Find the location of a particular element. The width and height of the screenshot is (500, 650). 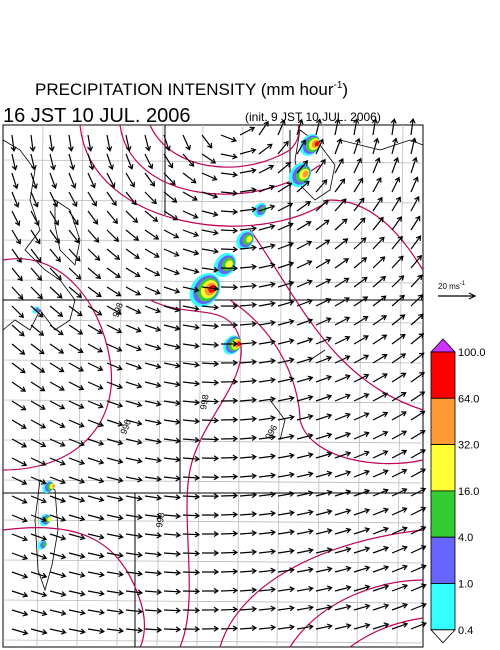

coastline is located at coordinates (46, 535).